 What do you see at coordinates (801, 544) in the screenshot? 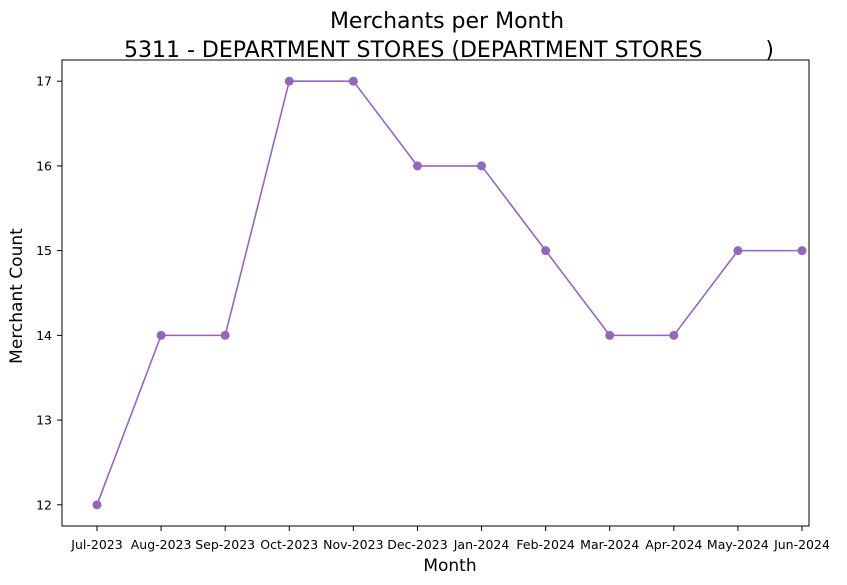
I see `x-tick-label: Jun-2024` at bounding box center [801, 544].